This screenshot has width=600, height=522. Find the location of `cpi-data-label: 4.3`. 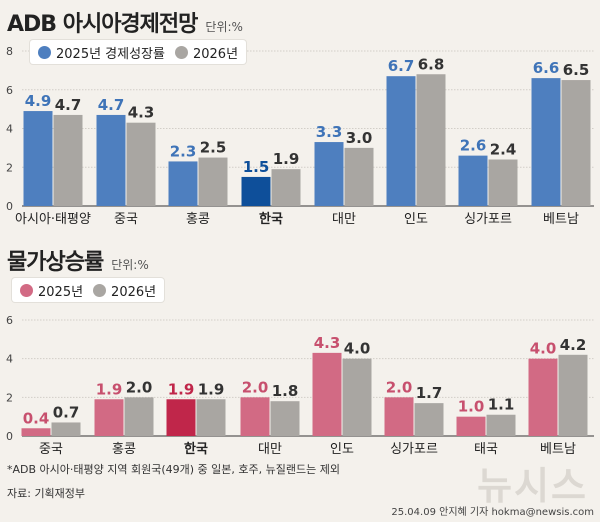

cpi-data-label: 4.3 is located at coordinates (327, 343).